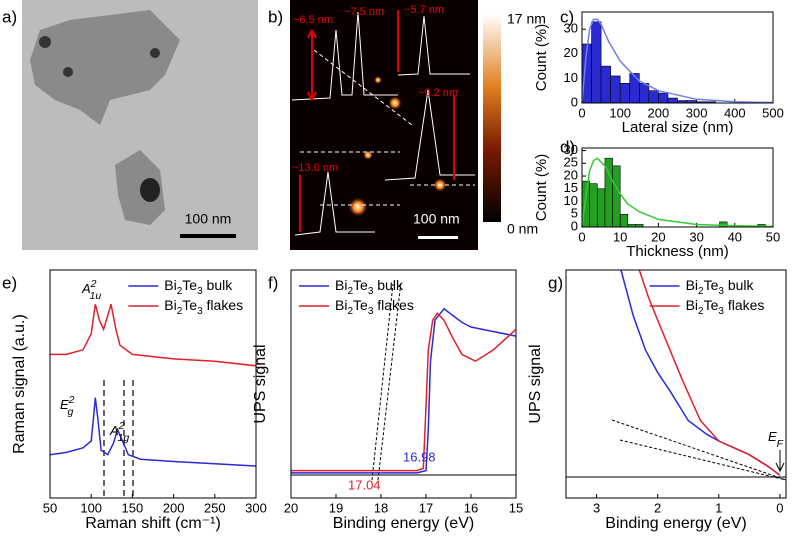  Describe the element at coordinates (426, 507) in the screenshot. I see `x-tick-label: 17` at that location.